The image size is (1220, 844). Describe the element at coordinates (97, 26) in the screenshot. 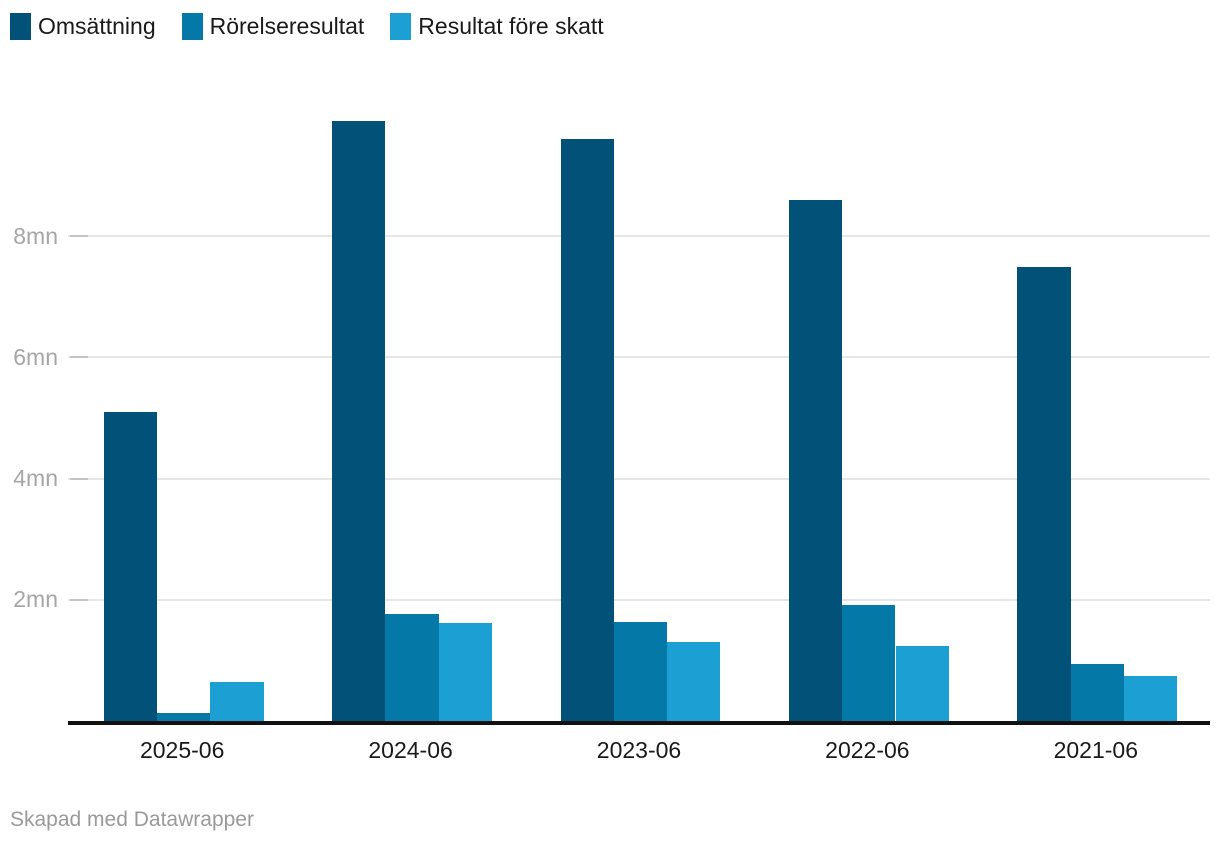

I see `legend-label: Omsättning` at that location.